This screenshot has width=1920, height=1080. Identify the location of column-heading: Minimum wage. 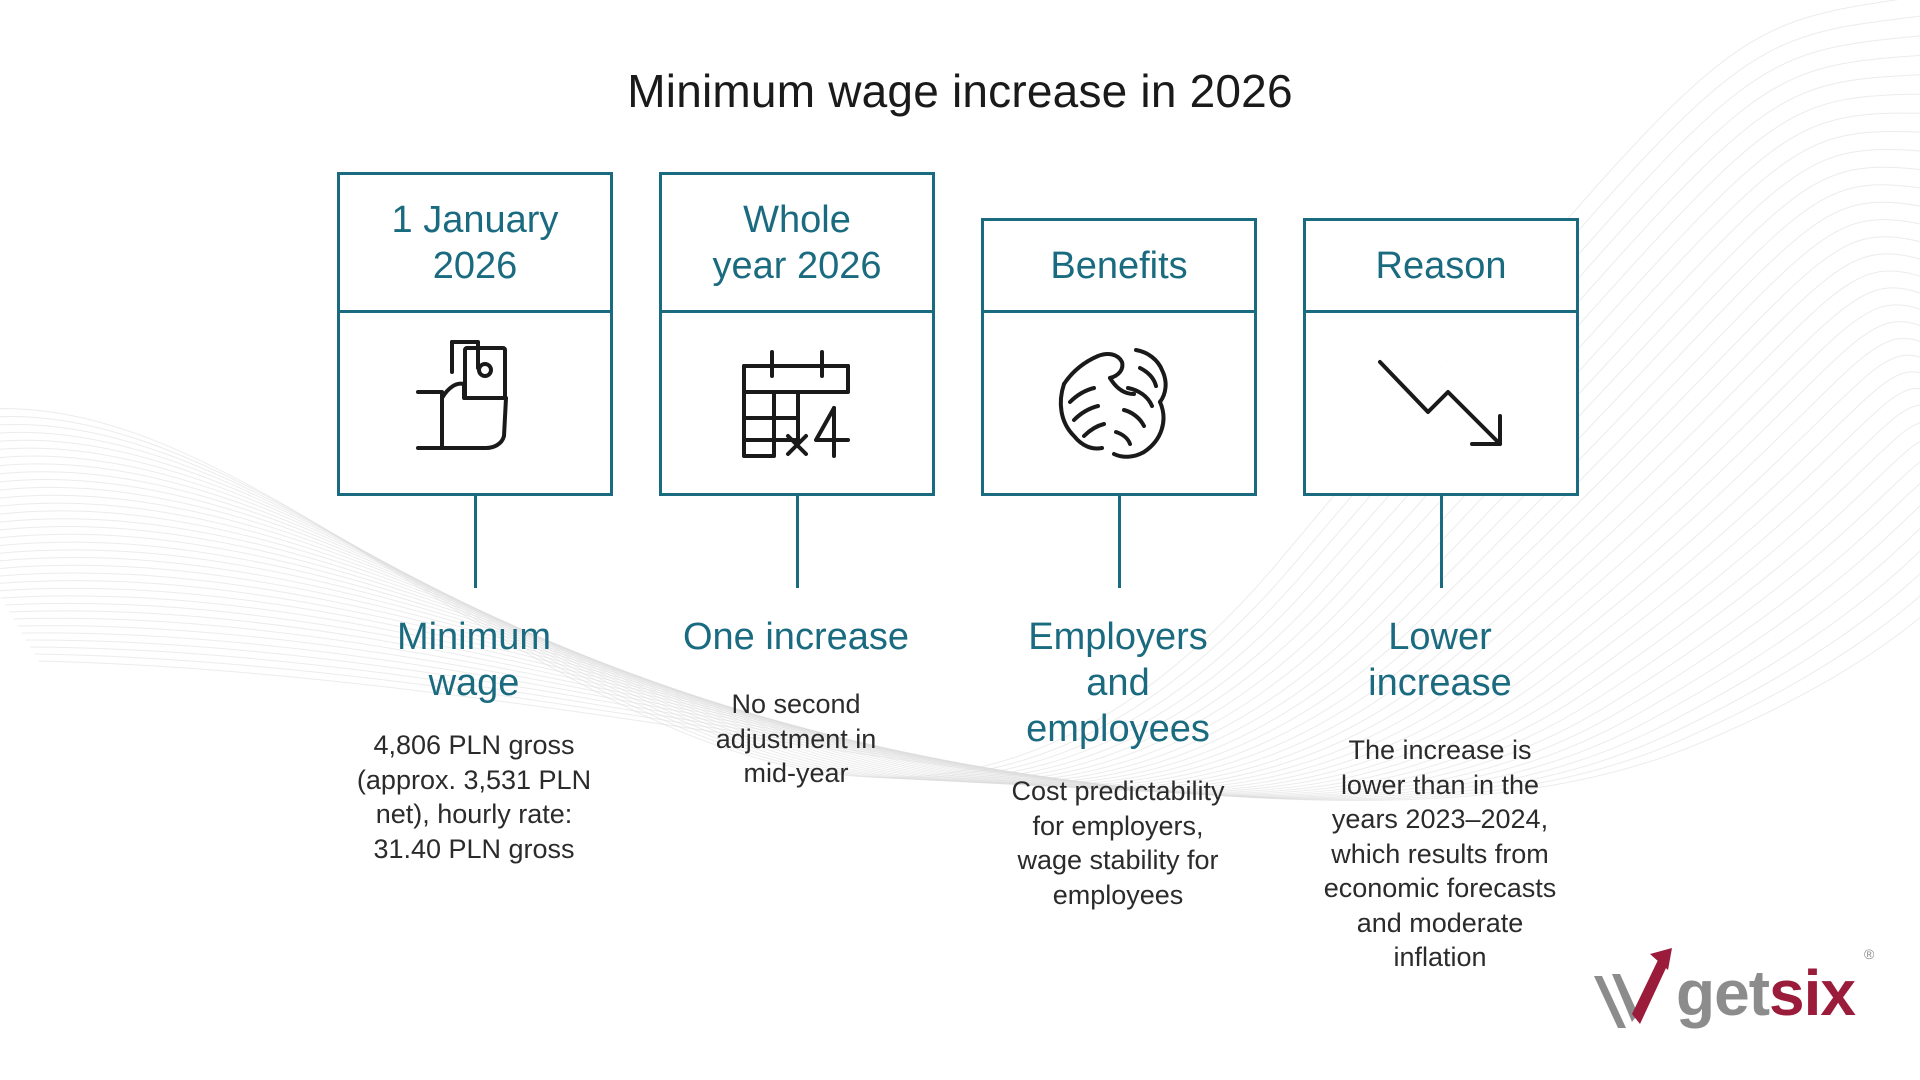
(474, 660).